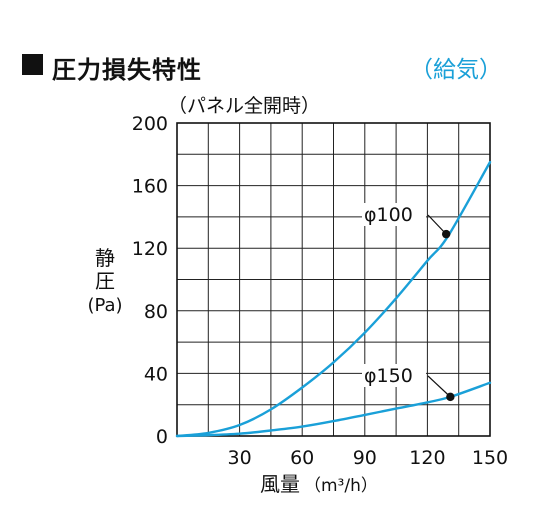 The image size is (541, 527). What do you see at coordinates (150, 249) in the screenshot?
I see `y-tick-label: 120` at bounding box center [150, 249].